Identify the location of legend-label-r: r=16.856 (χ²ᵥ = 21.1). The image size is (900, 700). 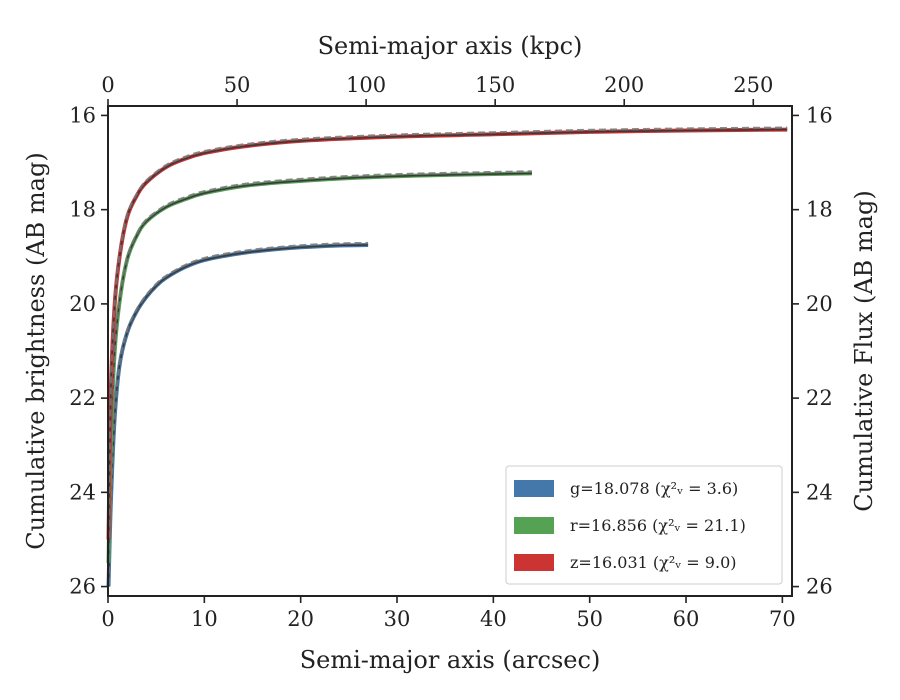
(658, 525).